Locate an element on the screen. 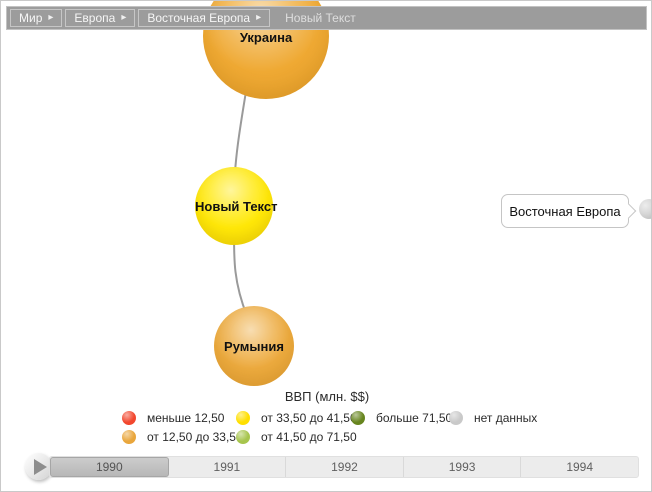 The height and width of the screenshot is (492, 652). legend-item: от 33,50 до 41,50 is located at coordinates (296, 418).